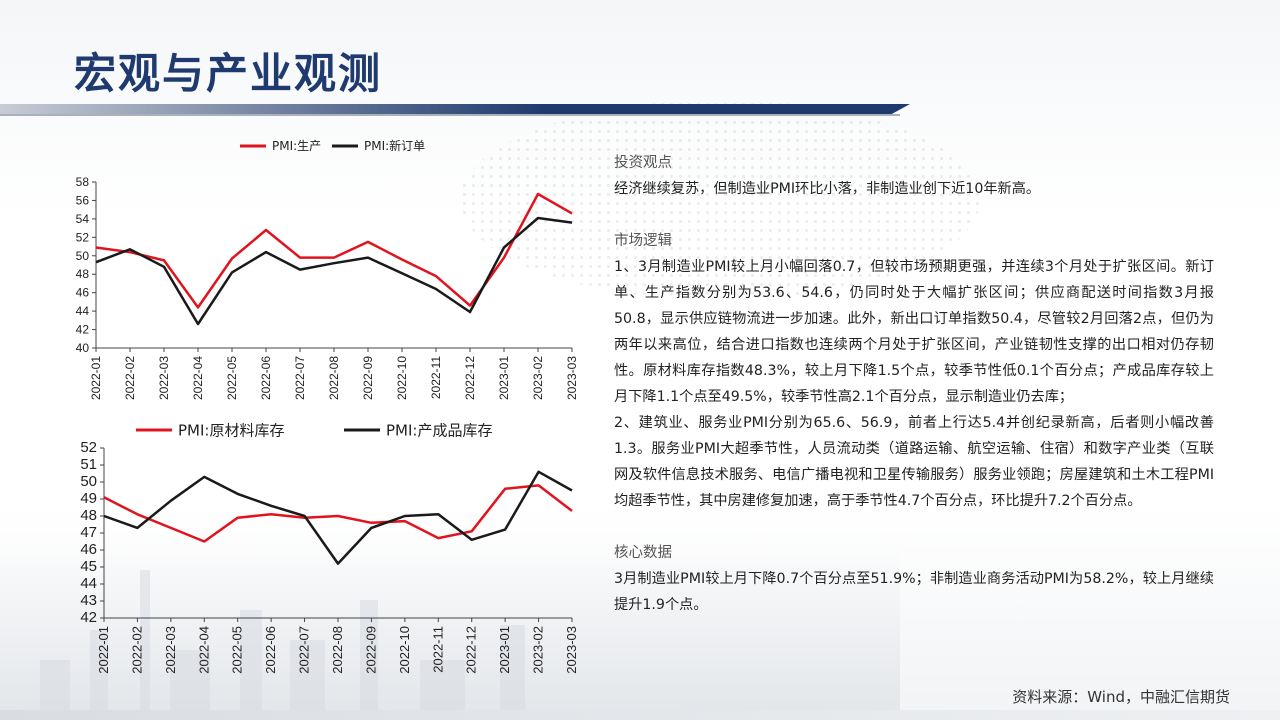 Image resolution: width=1280 pixels, height=720 pixels. I want to click on y-tick-label: 58, so click(83, 182).